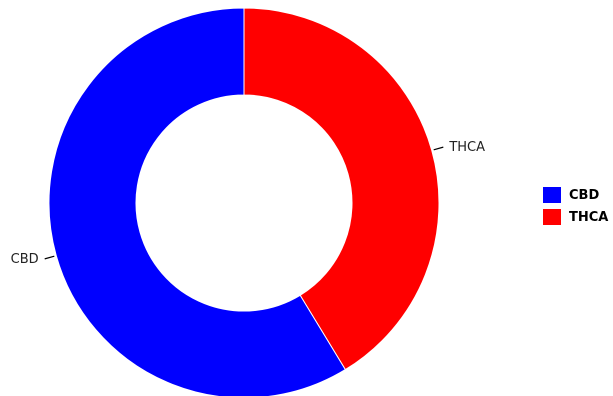  I want to click on leader-line-cbd, so click(49, 257).